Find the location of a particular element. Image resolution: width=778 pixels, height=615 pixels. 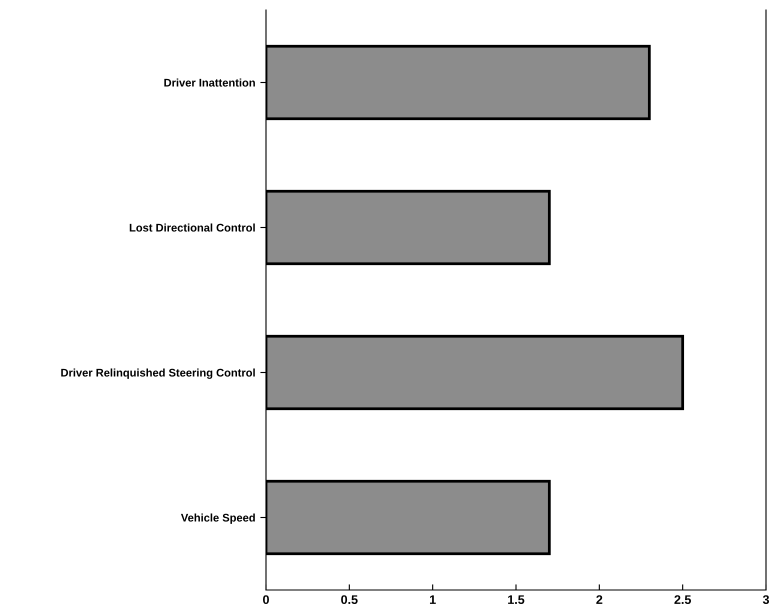

y-tick-label: Vehicle Speed is located at coordinates (217, 518).